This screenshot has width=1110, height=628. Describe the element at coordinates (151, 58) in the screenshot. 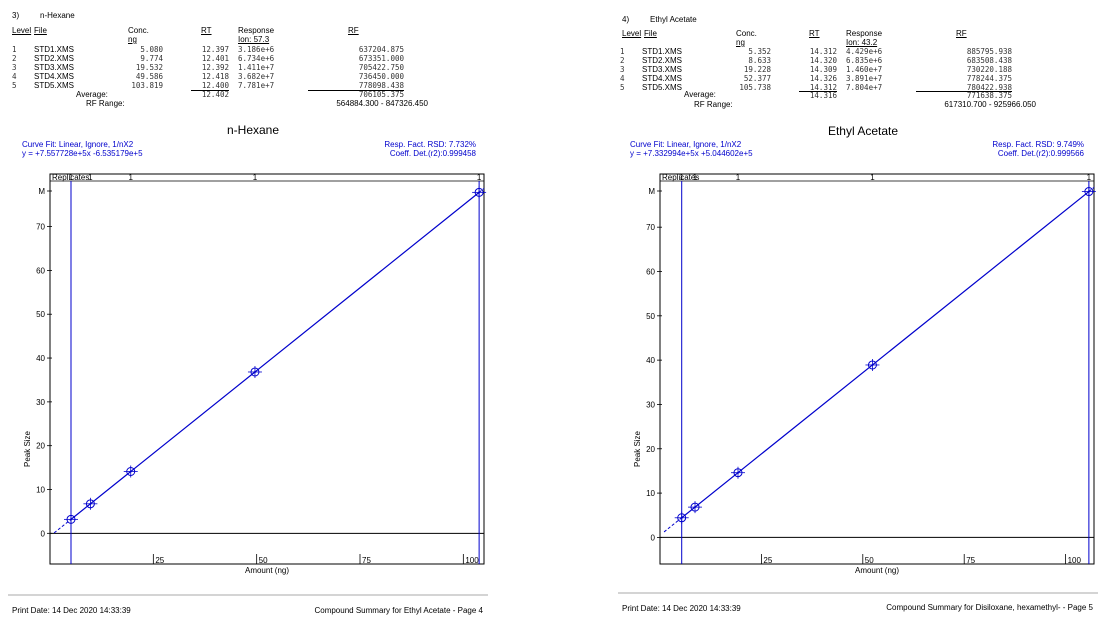

I see `cell-conc: 9.774` at that location.